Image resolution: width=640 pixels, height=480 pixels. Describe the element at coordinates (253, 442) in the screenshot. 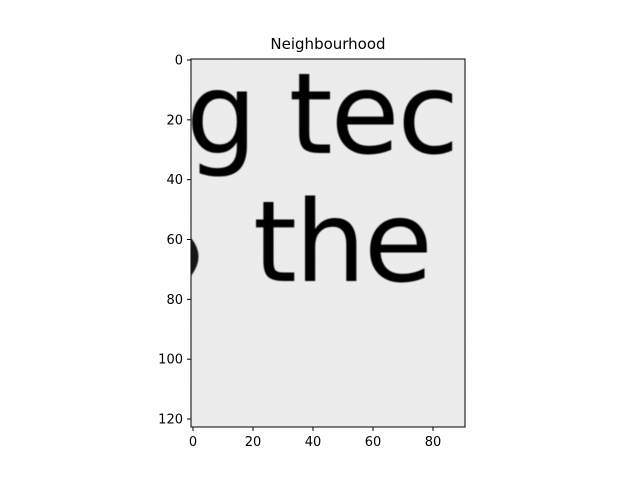

I see `x-tick-label: 20` at that location.